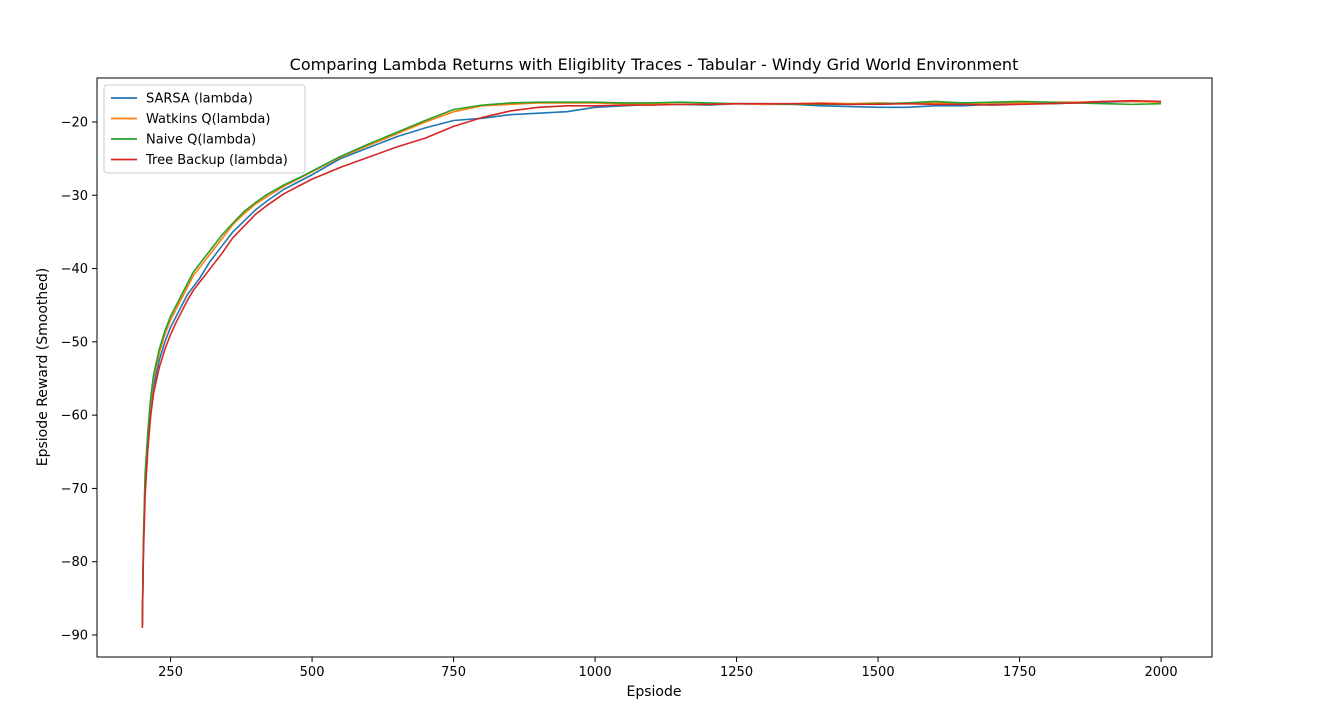 This screenshot has width=1320, height=711. I want to click on y-tick-label-3: −60, so click(74, 416).